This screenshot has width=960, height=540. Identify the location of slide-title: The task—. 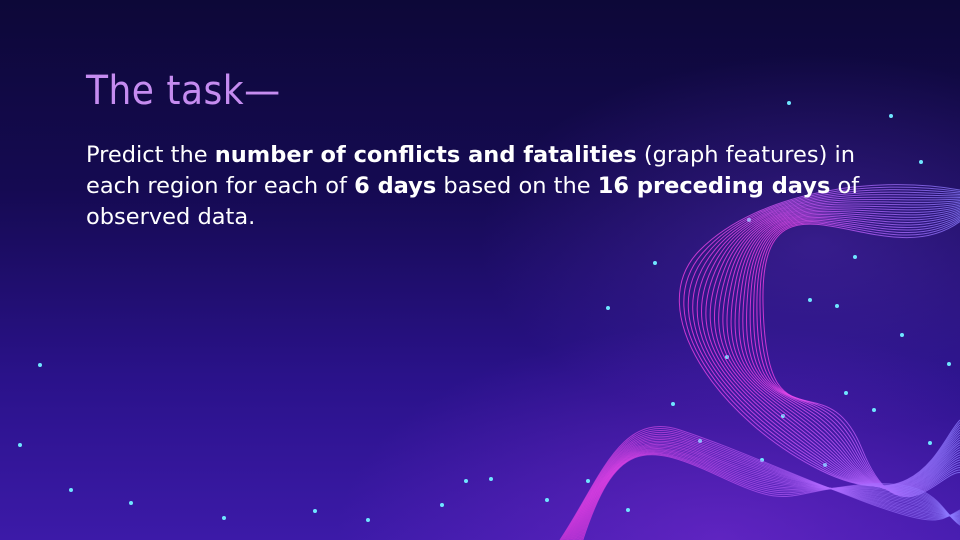
(183, 91).